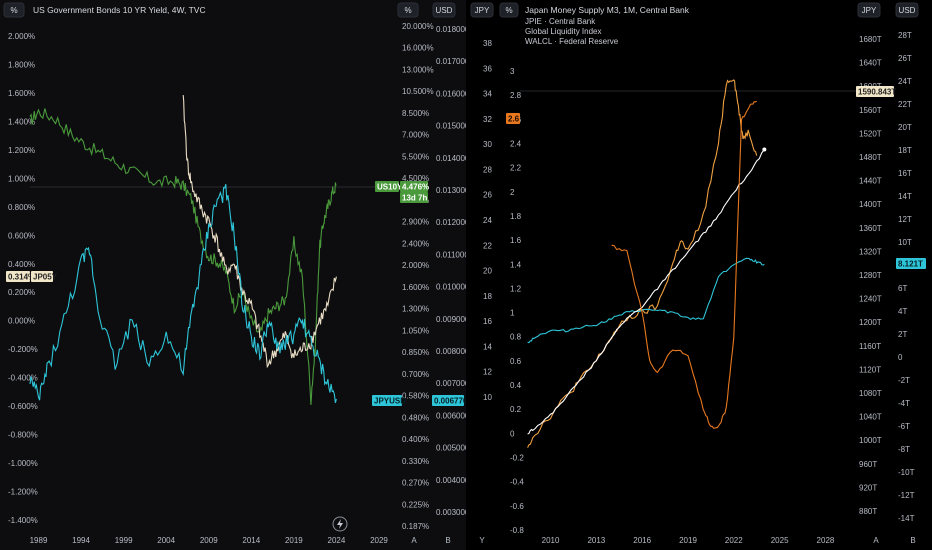 This screenshot has width=932, height=550. Describe the element at coordinates (905, 150) in the screenshot. I see `far-right-label-5: 18T` at that location.